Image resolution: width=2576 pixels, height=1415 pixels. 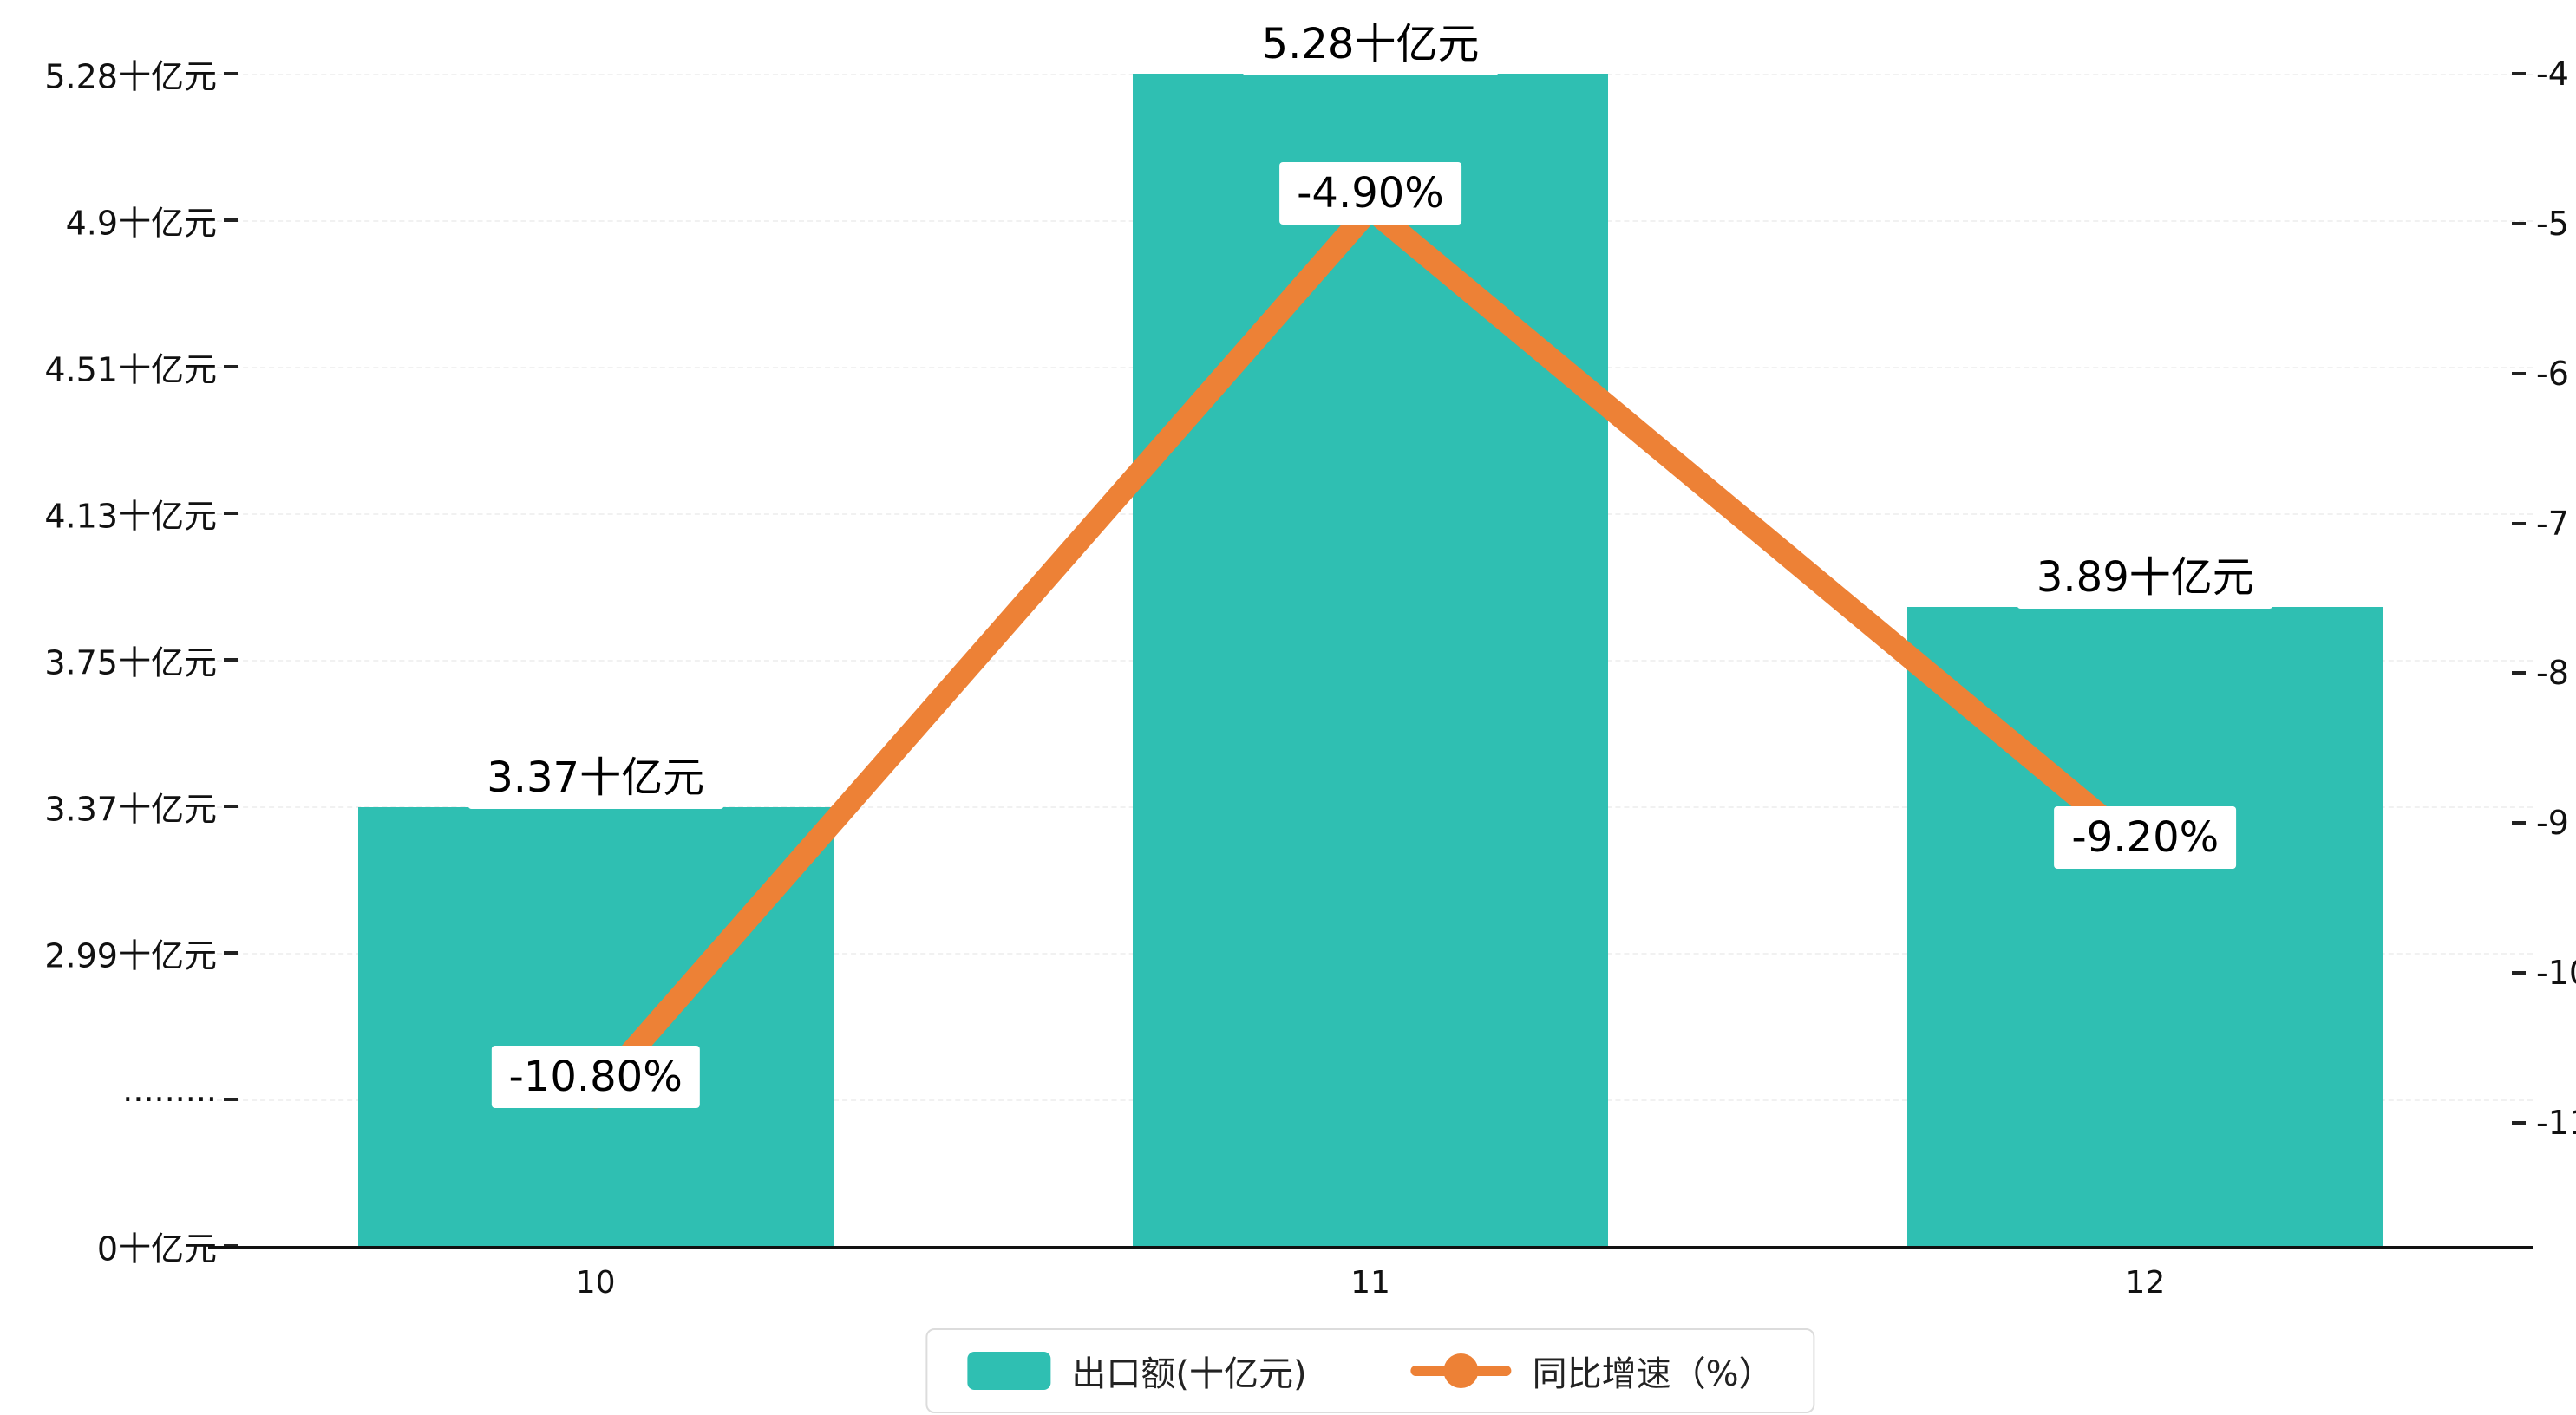 What do you see at coordinates (2552, 223) in the screenshot?
I see `right-axis-tick-label: -5` at bounding box center [2552, 223].